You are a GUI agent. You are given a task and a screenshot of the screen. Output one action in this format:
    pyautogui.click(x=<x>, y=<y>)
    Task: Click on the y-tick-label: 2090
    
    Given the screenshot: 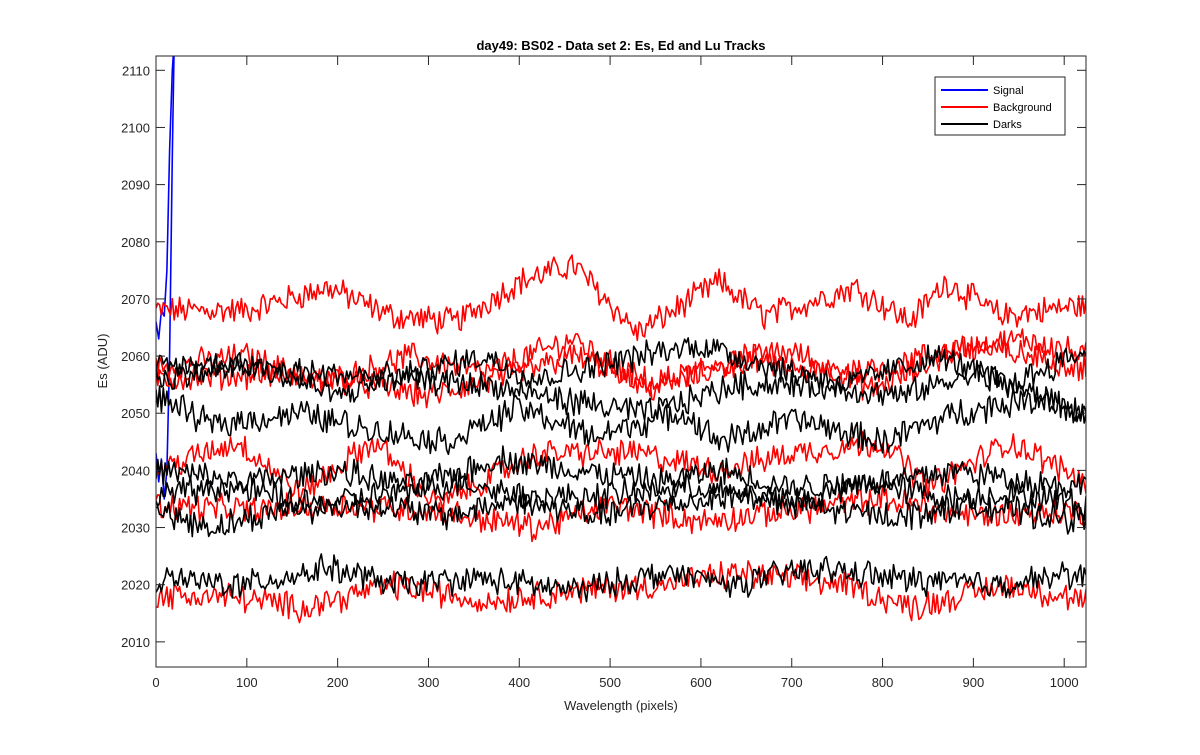 What is the action you would take?
    pyautogui.click(x=135, y=185)
    